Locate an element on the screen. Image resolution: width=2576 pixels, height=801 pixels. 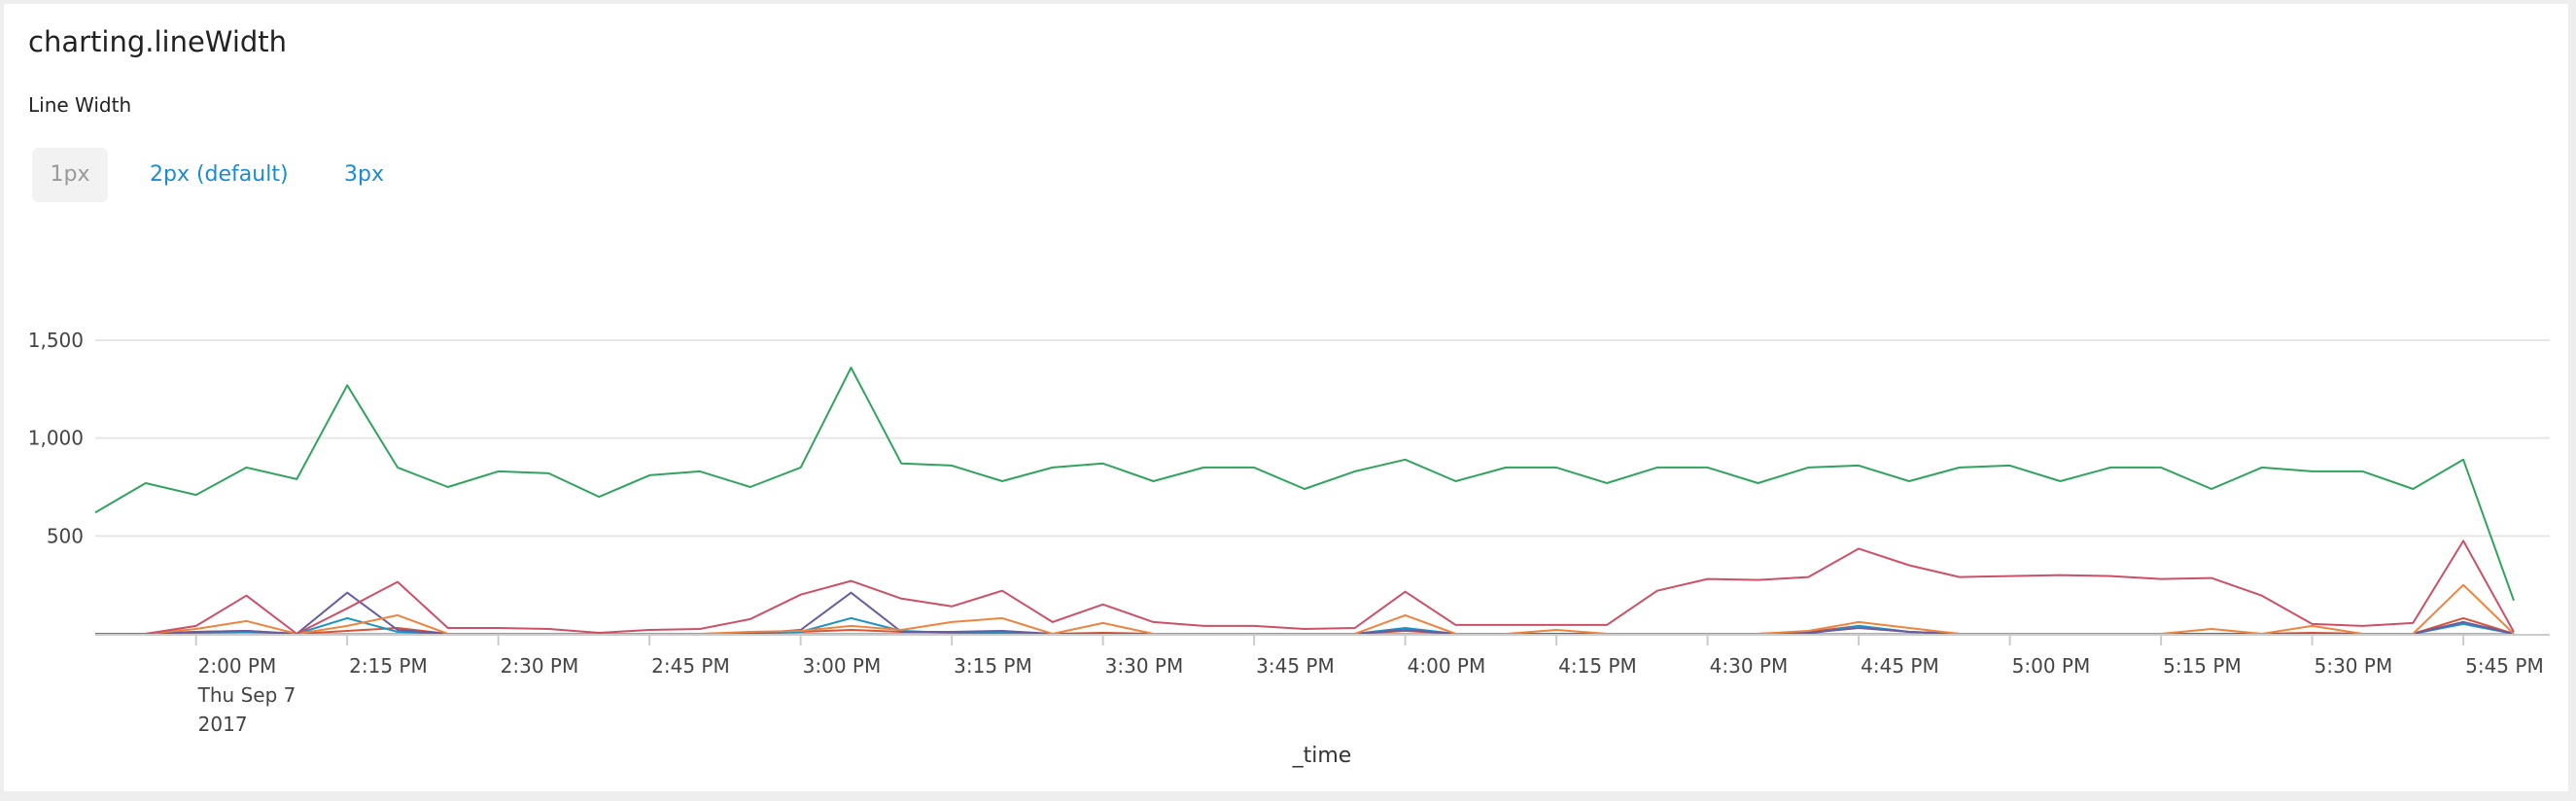
page-title: charting.lineWidth is located at coordinates (158, 42).